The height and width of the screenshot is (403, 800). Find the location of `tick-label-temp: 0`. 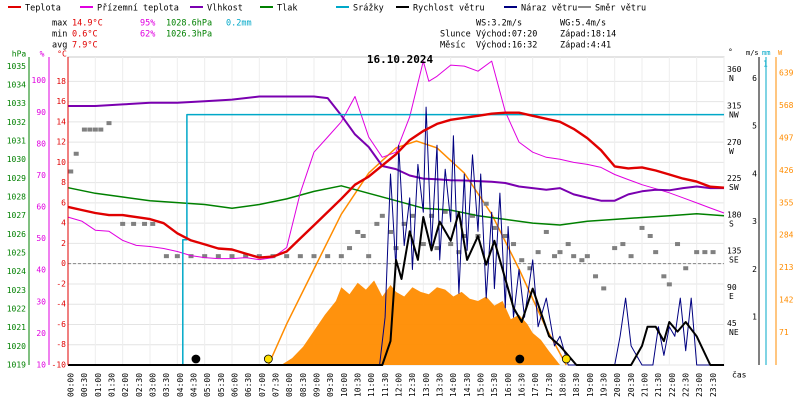

tick-label-temp: 0 is located at coordinates (63, 263).